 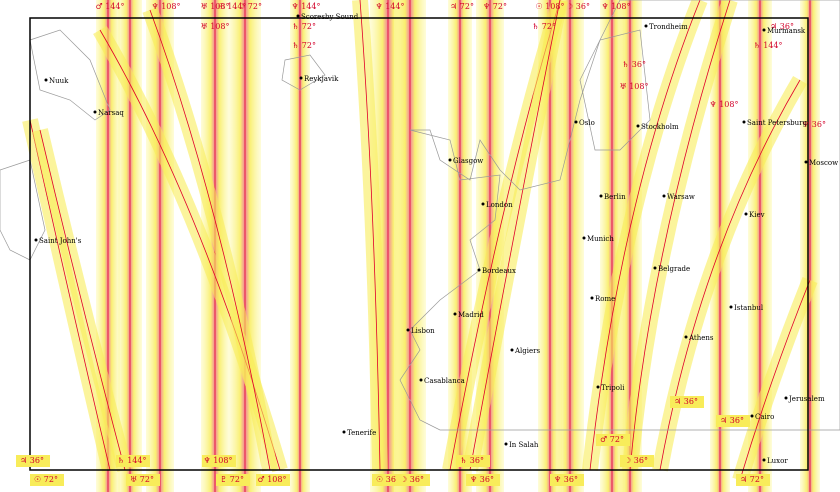 What do you see at coordinates (777, 123) in the screenshot?
I see `city-label: Saint Petersburg` at bounding box center [777, 123].